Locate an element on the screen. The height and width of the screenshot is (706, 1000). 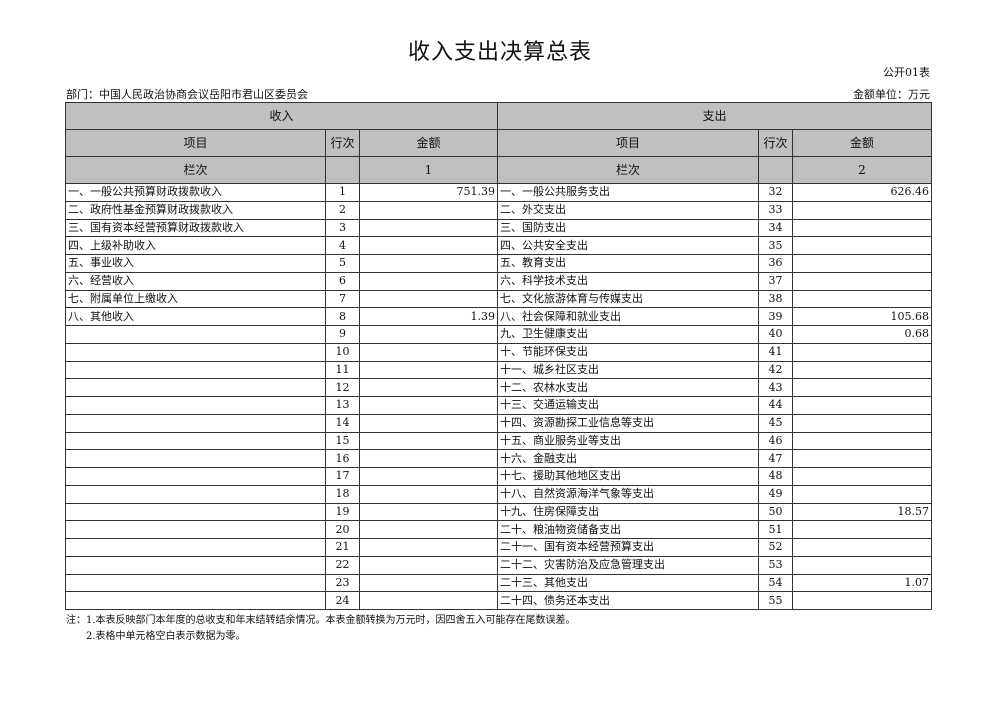
income-item: 二、政府性基金预算财政拨款收入 is located at coordinates (195, 210).